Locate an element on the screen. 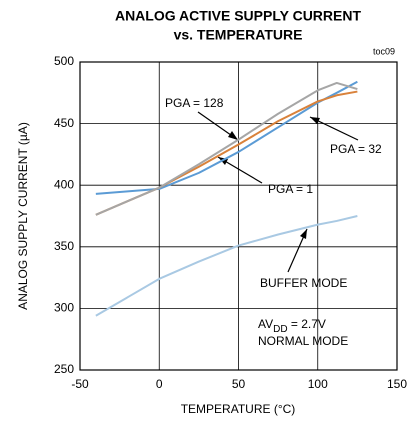 The width and height of the screenshot is (415, 425). x-tick-label: -50 is located at coordinates (80, 384).